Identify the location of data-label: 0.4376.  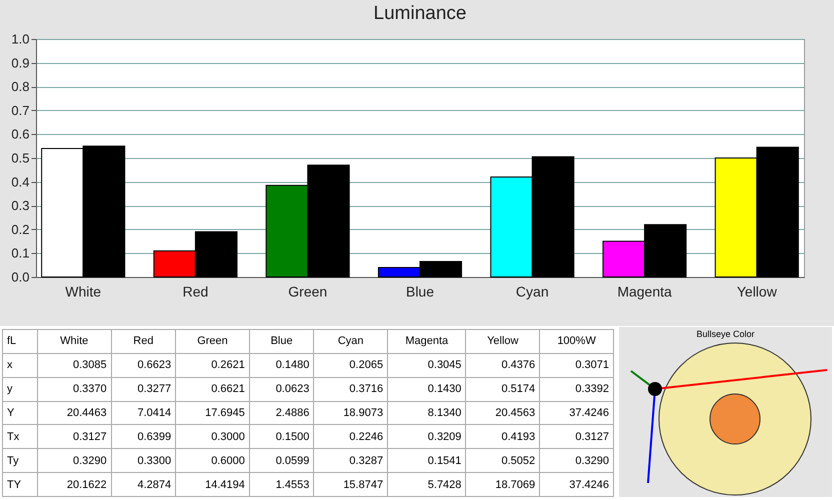
(503, 365).